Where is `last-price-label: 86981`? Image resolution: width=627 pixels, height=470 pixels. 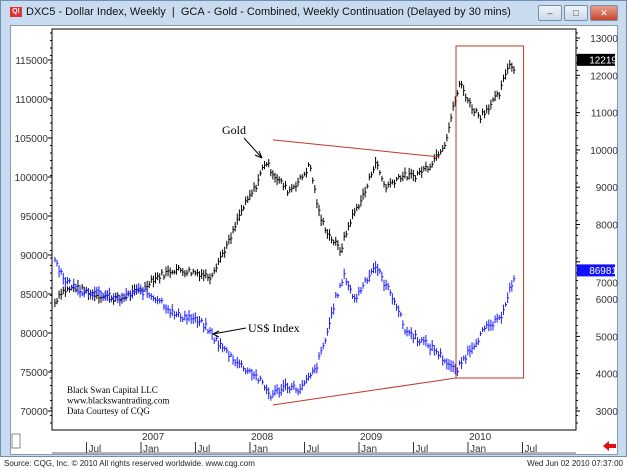 last-price-label: 86981 is located at coordinates (603, 271).